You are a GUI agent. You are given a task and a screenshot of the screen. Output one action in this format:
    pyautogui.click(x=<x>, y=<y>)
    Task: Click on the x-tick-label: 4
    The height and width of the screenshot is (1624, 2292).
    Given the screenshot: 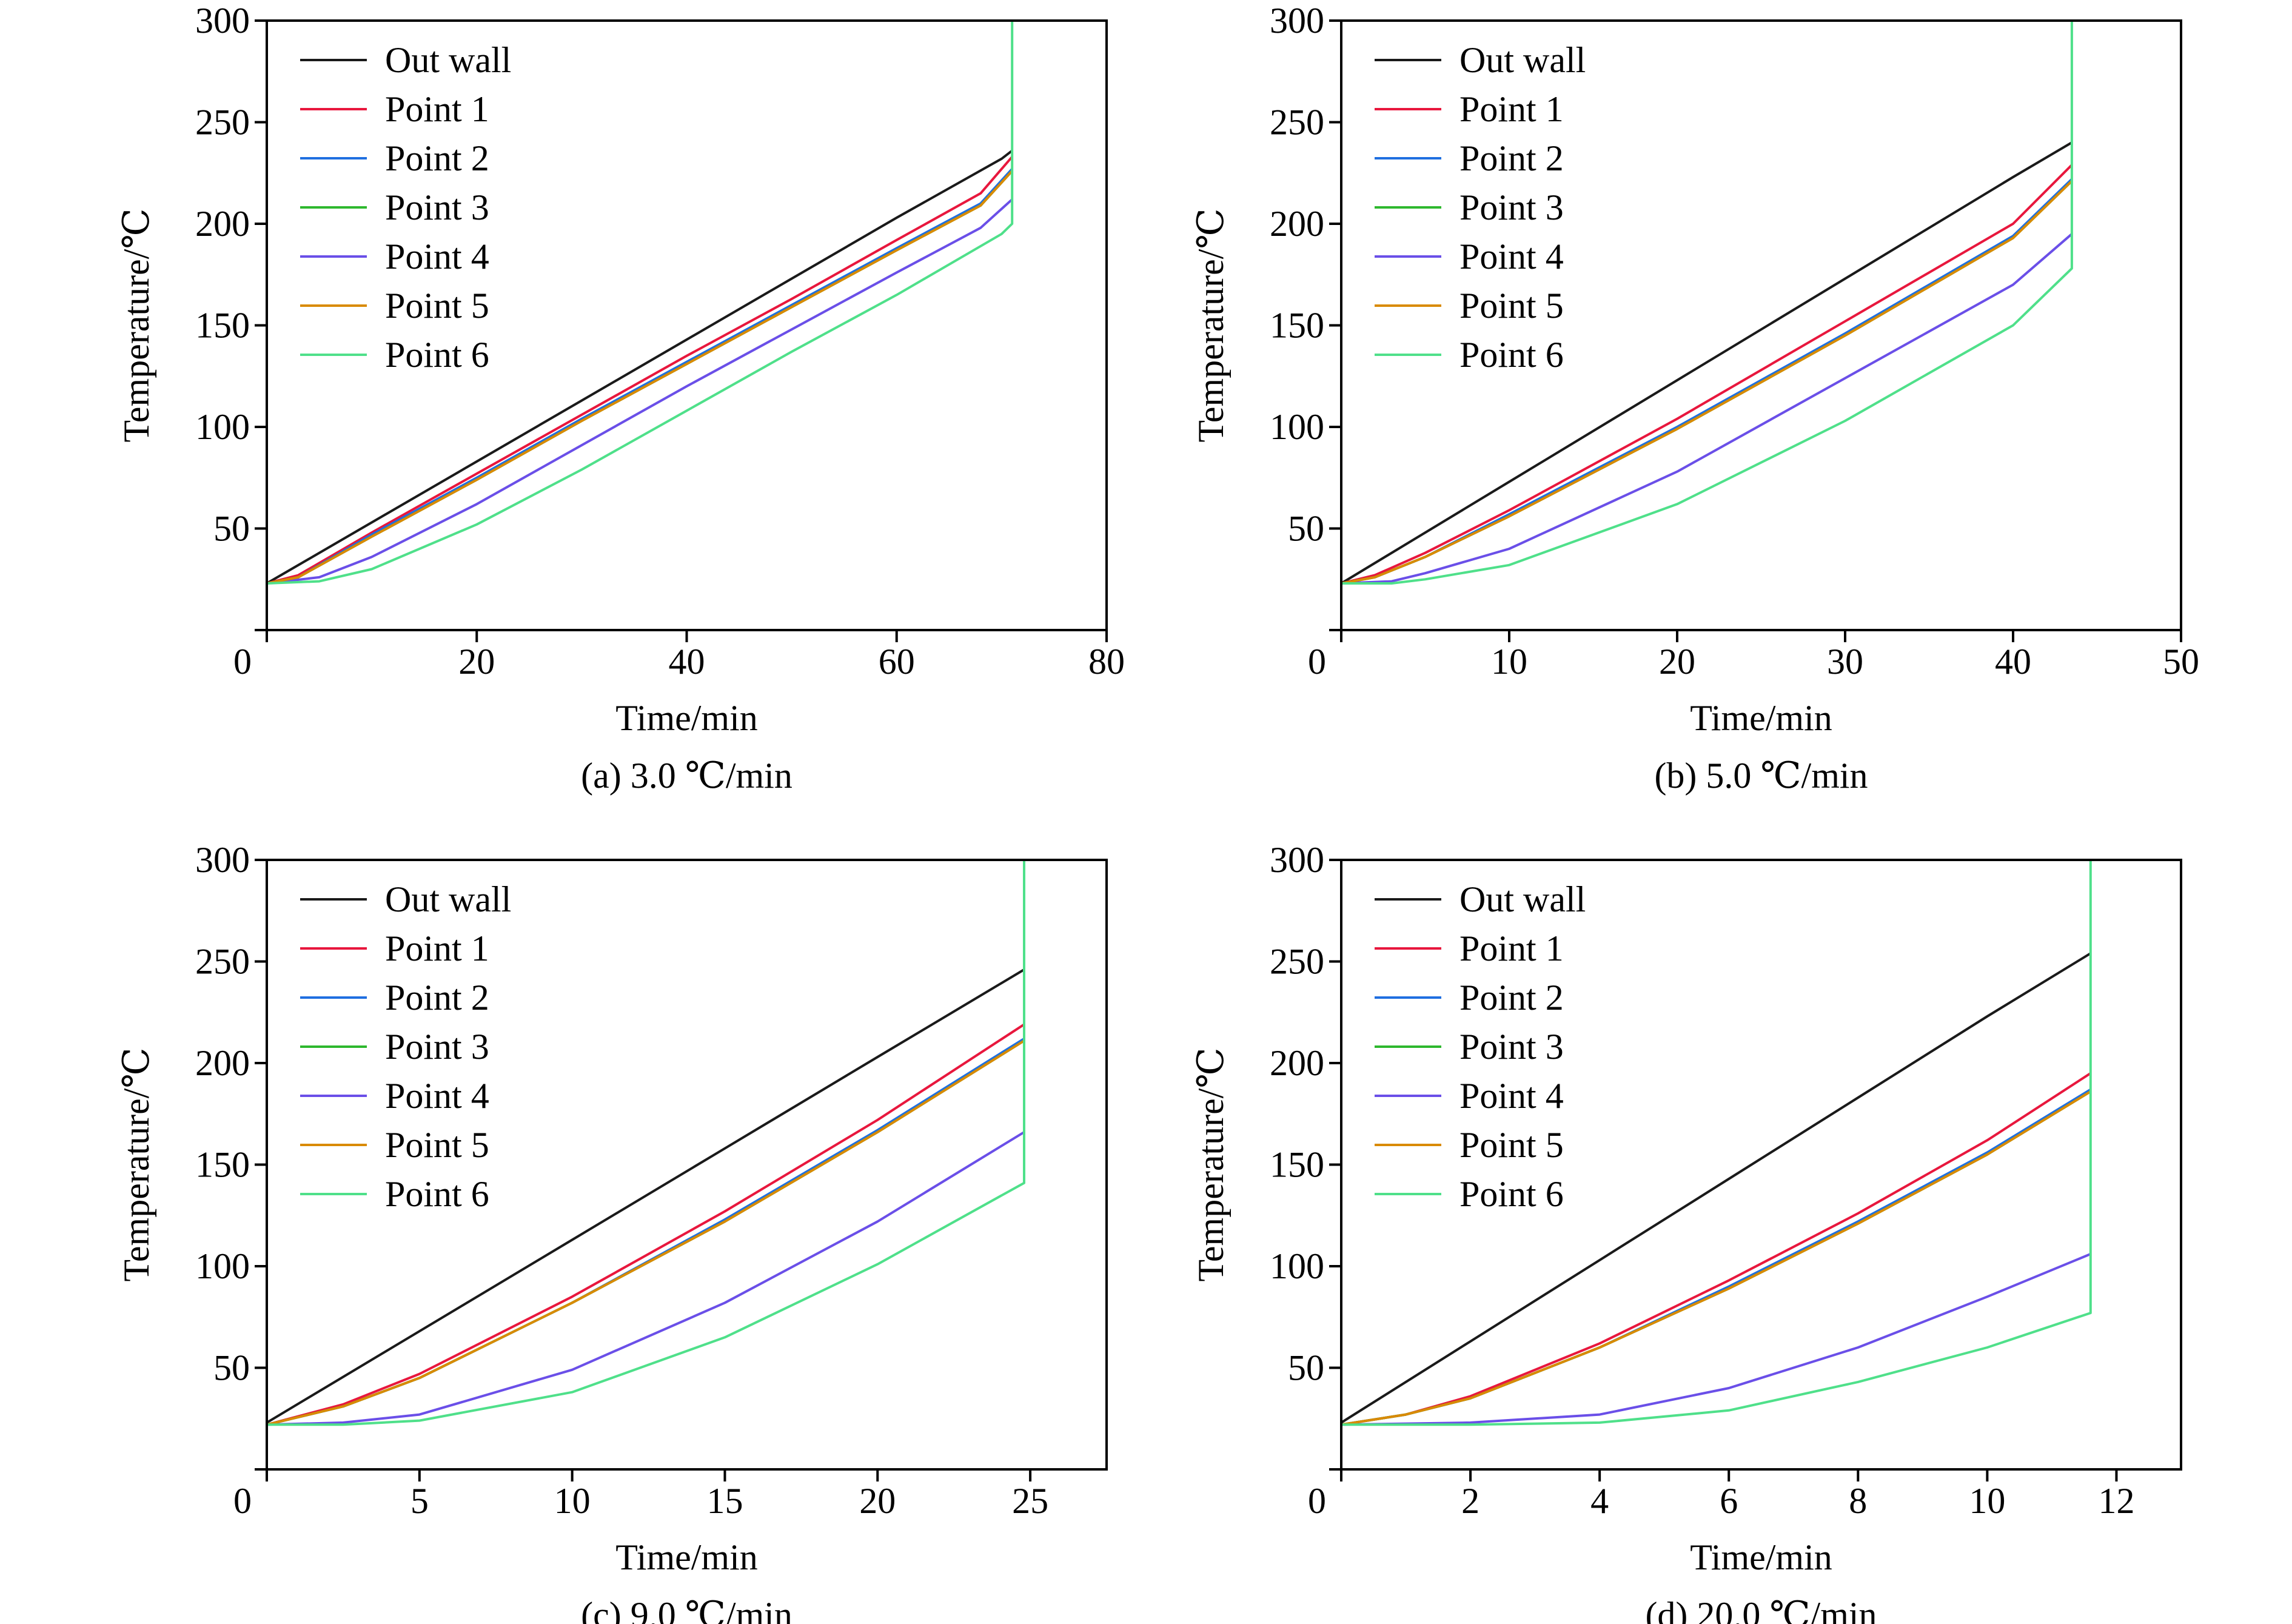 What is the action you would take?
    pyautogui.click(x=1599, y=1501)
    